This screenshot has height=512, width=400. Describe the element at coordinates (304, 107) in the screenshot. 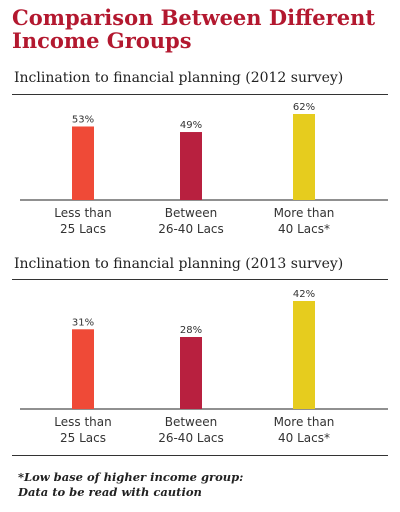

I see `bar-value-label-3: 62%` at that location.